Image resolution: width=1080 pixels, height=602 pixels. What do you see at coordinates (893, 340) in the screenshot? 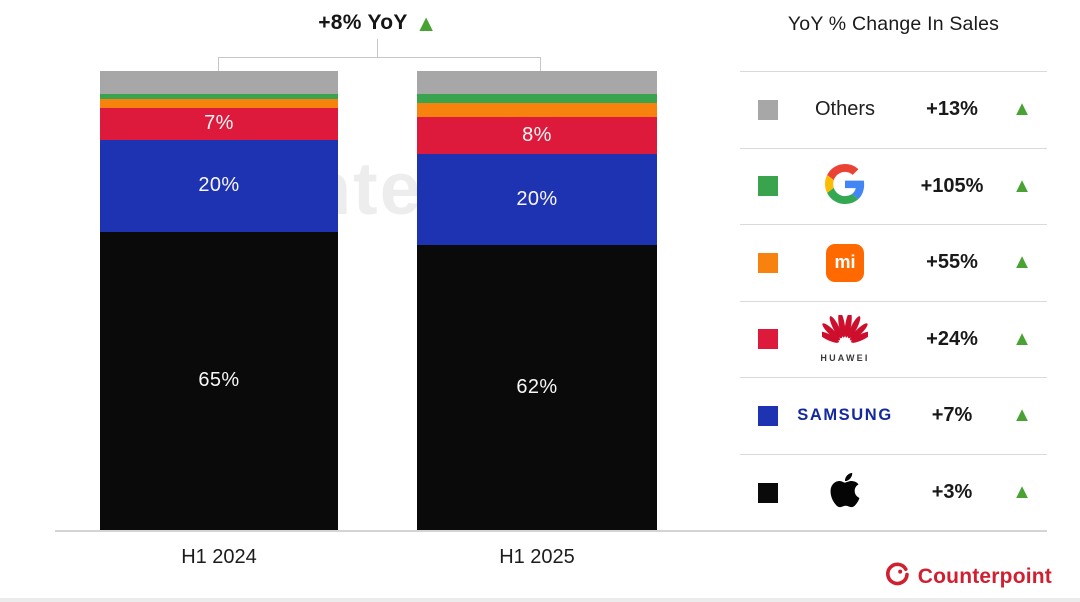
I see `legend-row-huawei: HUAWEI +24% ▲` at bounding box center [893, 340].